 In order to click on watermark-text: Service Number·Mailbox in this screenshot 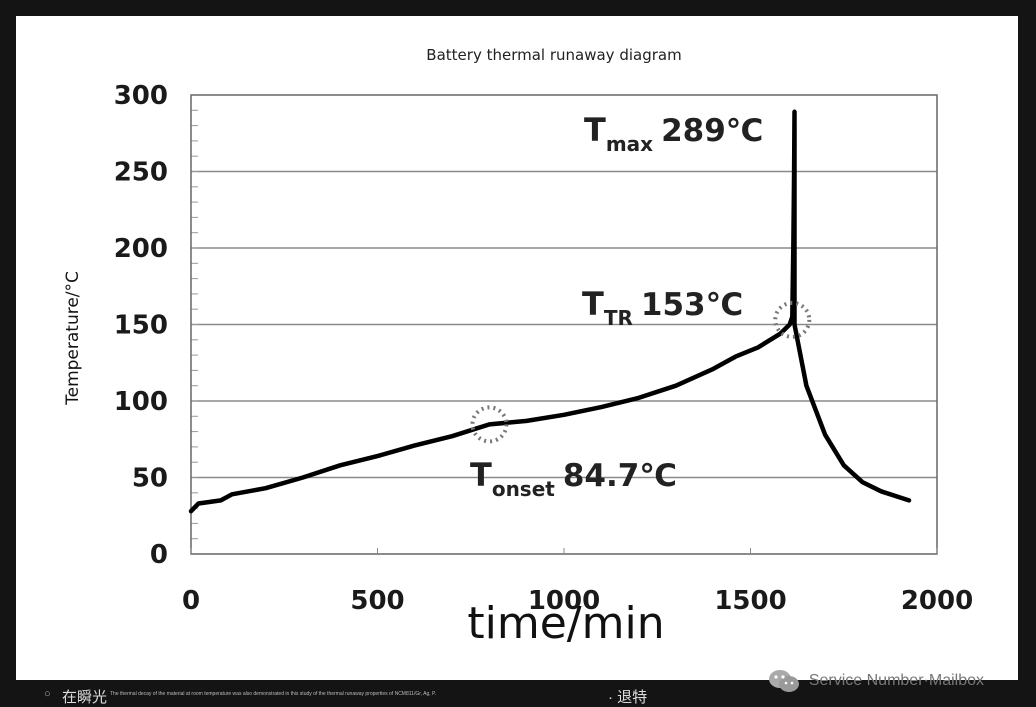, I will do `click(896, 680)`.